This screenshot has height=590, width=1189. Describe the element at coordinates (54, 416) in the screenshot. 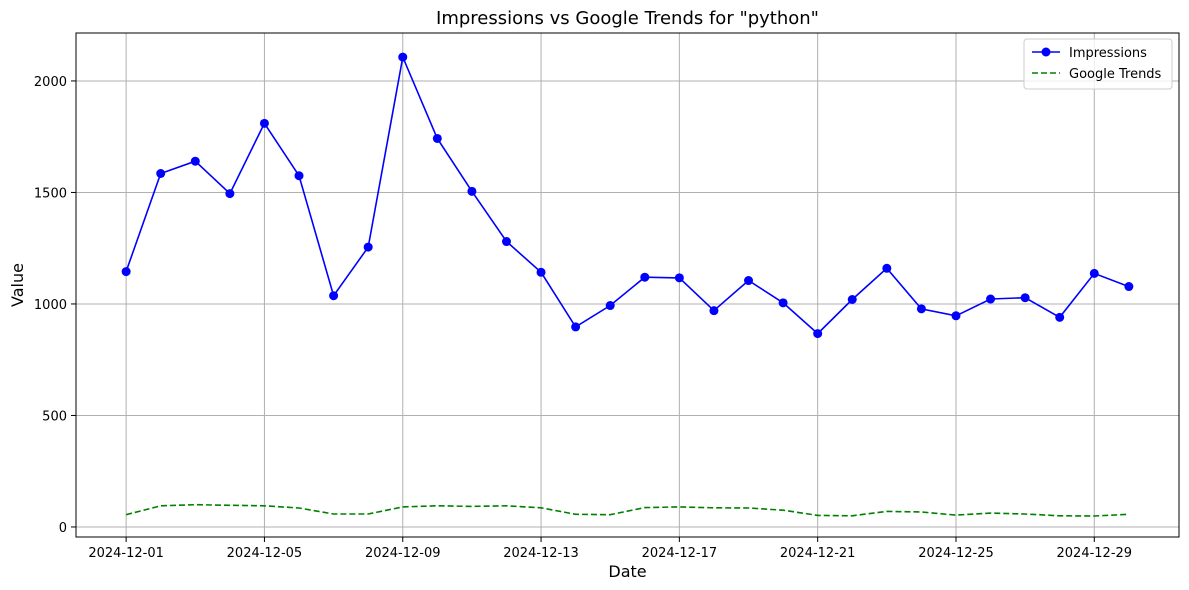

I see `y-tick-label: 500` at that location.